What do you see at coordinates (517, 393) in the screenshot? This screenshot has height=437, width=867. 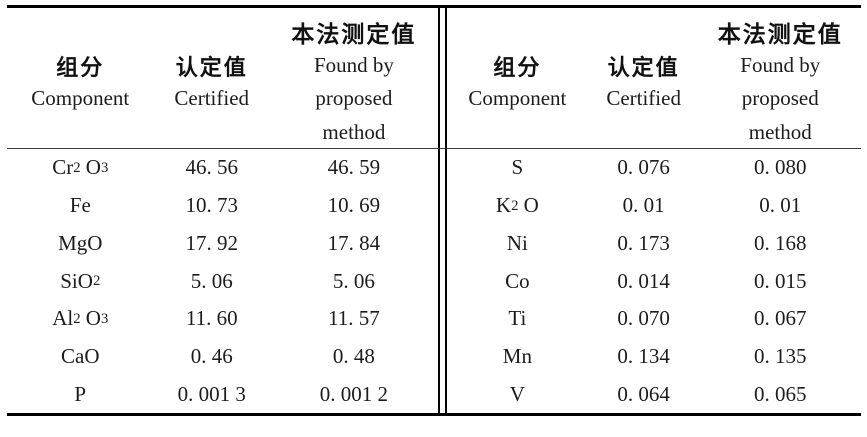 I see `component-cell: V` at bounding box center [517, 393].